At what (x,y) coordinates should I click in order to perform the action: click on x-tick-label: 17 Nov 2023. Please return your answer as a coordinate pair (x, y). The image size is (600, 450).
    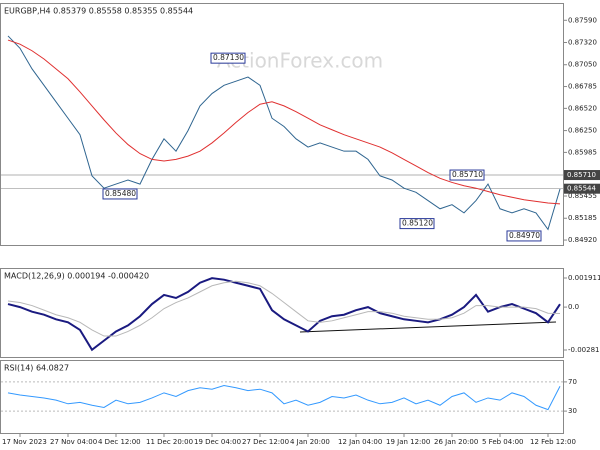
    Looking at the image, I should click on (24, 442).